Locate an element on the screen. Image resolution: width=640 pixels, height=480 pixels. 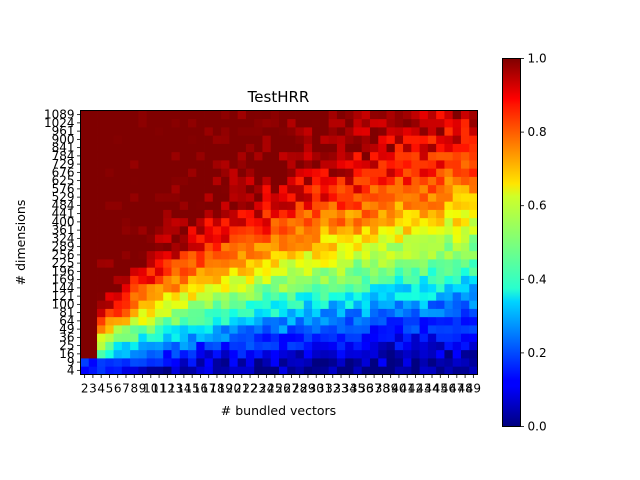
x-tick-label: 21 is located at coordinates (241, 389).